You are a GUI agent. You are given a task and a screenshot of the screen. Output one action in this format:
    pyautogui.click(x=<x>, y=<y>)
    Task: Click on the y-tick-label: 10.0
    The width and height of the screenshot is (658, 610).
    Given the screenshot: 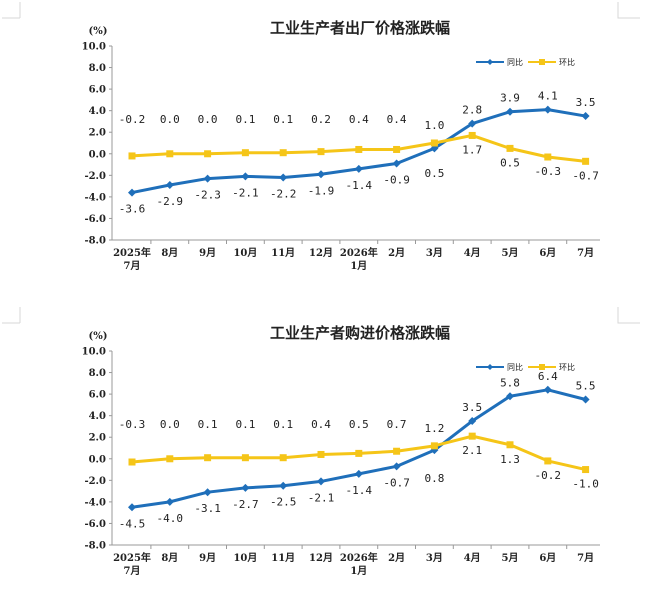 What is the action you would take?
    pyautogui.click(x=94, y=352)
    